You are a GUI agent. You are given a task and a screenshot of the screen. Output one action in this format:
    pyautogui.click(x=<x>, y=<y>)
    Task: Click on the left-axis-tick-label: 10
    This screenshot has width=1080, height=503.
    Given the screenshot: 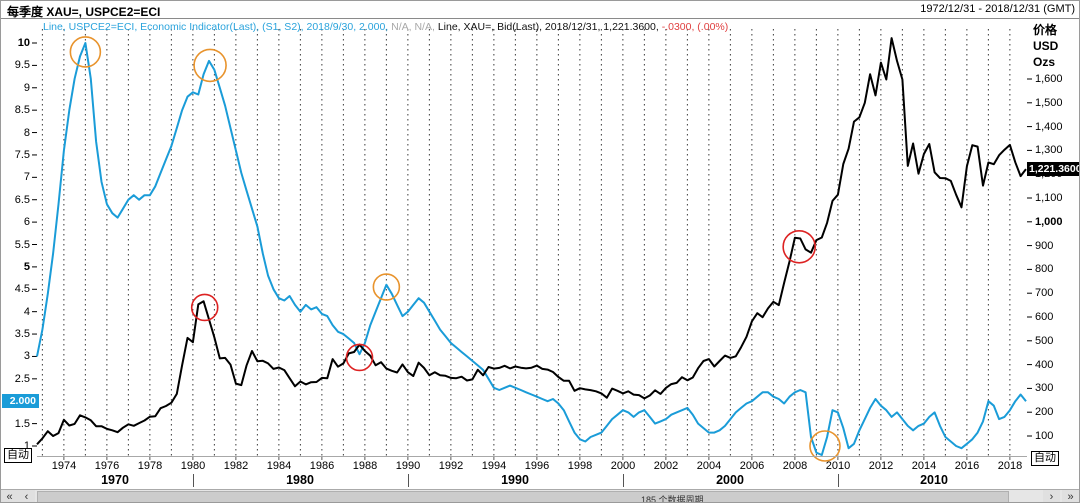 What is the action you would take?
    pyautogui.click(x=23, y=43)
    